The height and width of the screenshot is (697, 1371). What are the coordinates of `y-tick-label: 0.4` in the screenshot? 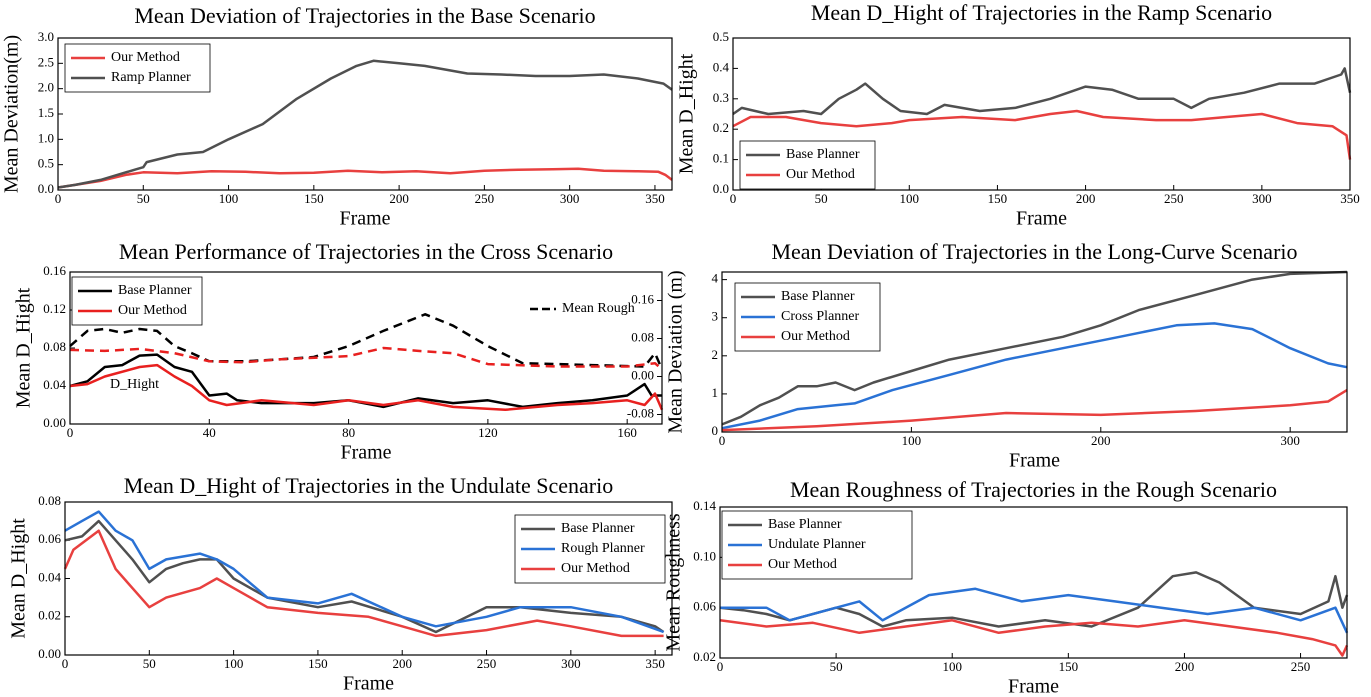 It's located at (721, 66).